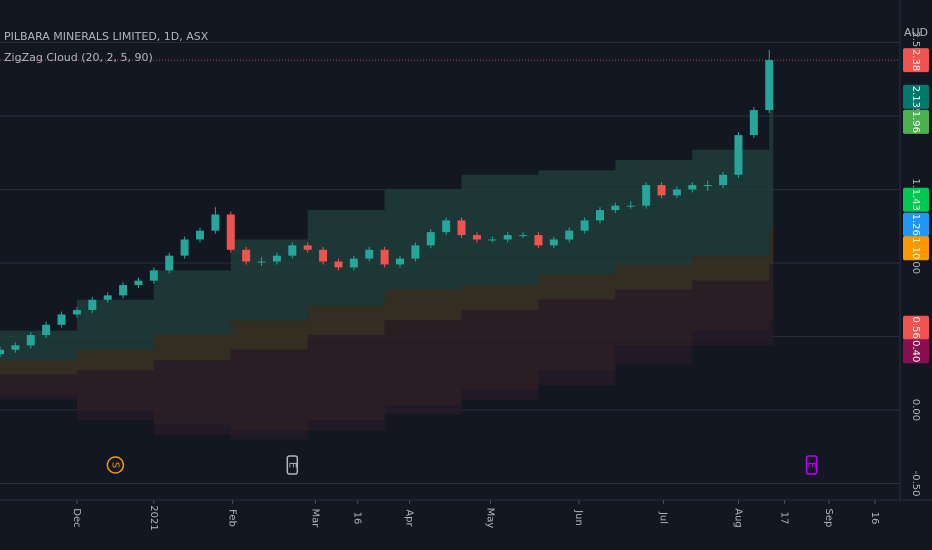  I want to click on x-tick-label: 17, so click(784, 518).